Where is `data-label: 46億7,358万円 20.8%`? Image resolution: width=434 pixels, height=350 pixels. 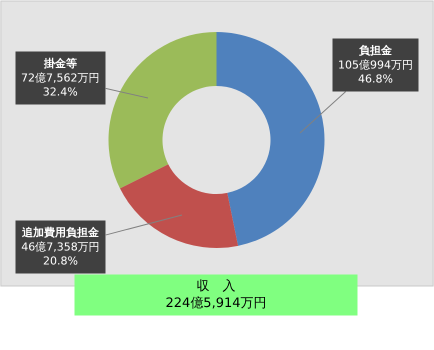
data-label: 46億7,358万円 20.8% is located at coordinates (60, 254).